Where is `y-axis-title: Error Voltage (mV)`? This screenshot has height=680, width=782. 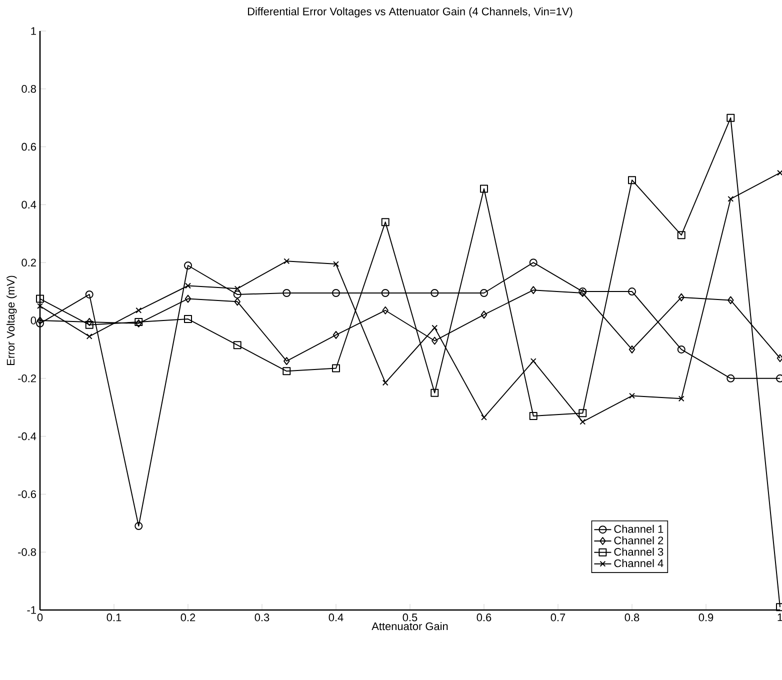
y-axis-title: Error Voltage (mV) is located at coordinates (11, 320).